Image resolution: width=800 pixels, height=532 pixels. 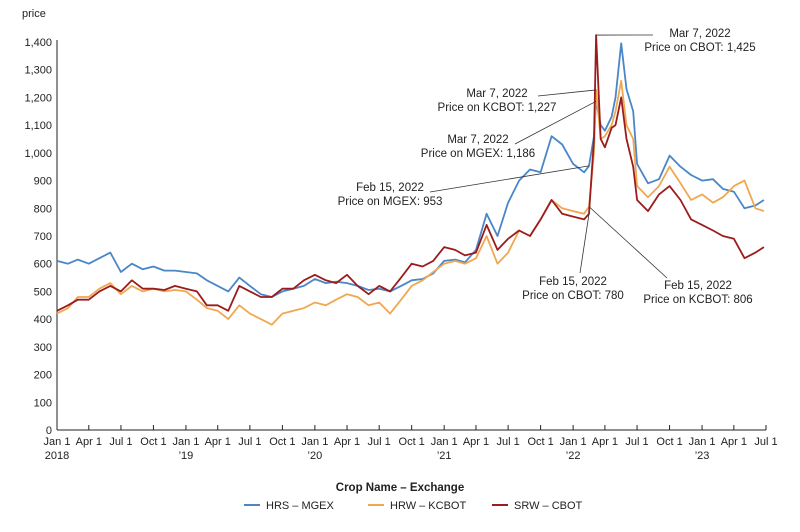 What do you see at coordinates (548, 506) in the screenshot?
I see `legend-label-2: SRW – CBOT` at bounding box center [548, 506].